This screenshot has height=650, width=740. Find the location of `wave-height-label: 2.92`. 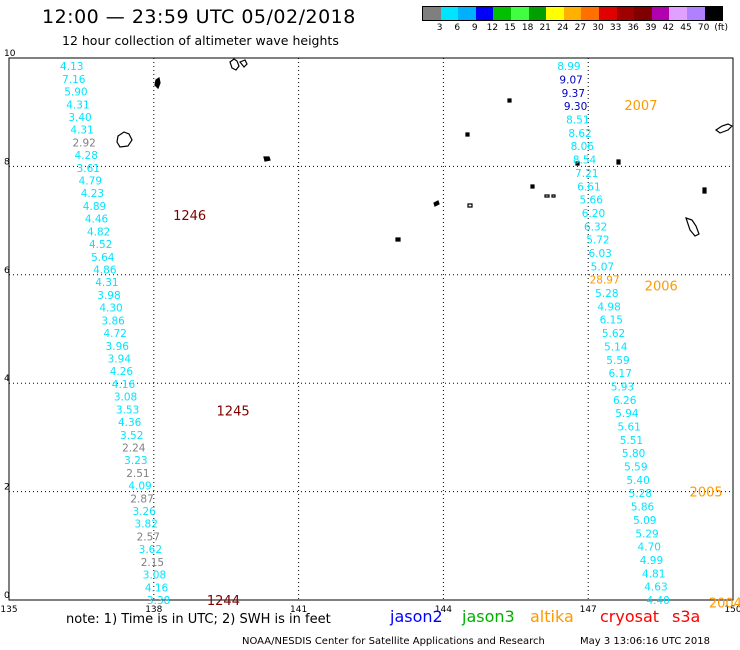

wave-height-label: 2.92 is located at coordinates (83, 143).